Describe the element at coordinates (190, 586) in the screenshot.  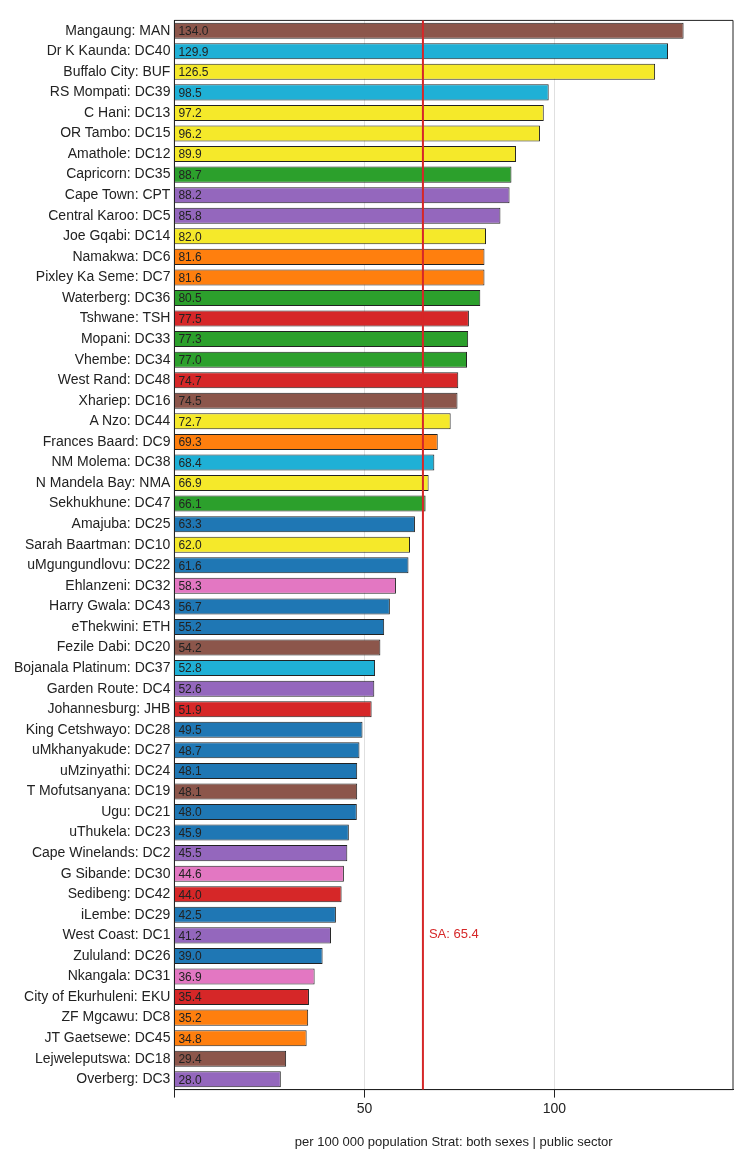
I see `data-label: 58.3` at that location.